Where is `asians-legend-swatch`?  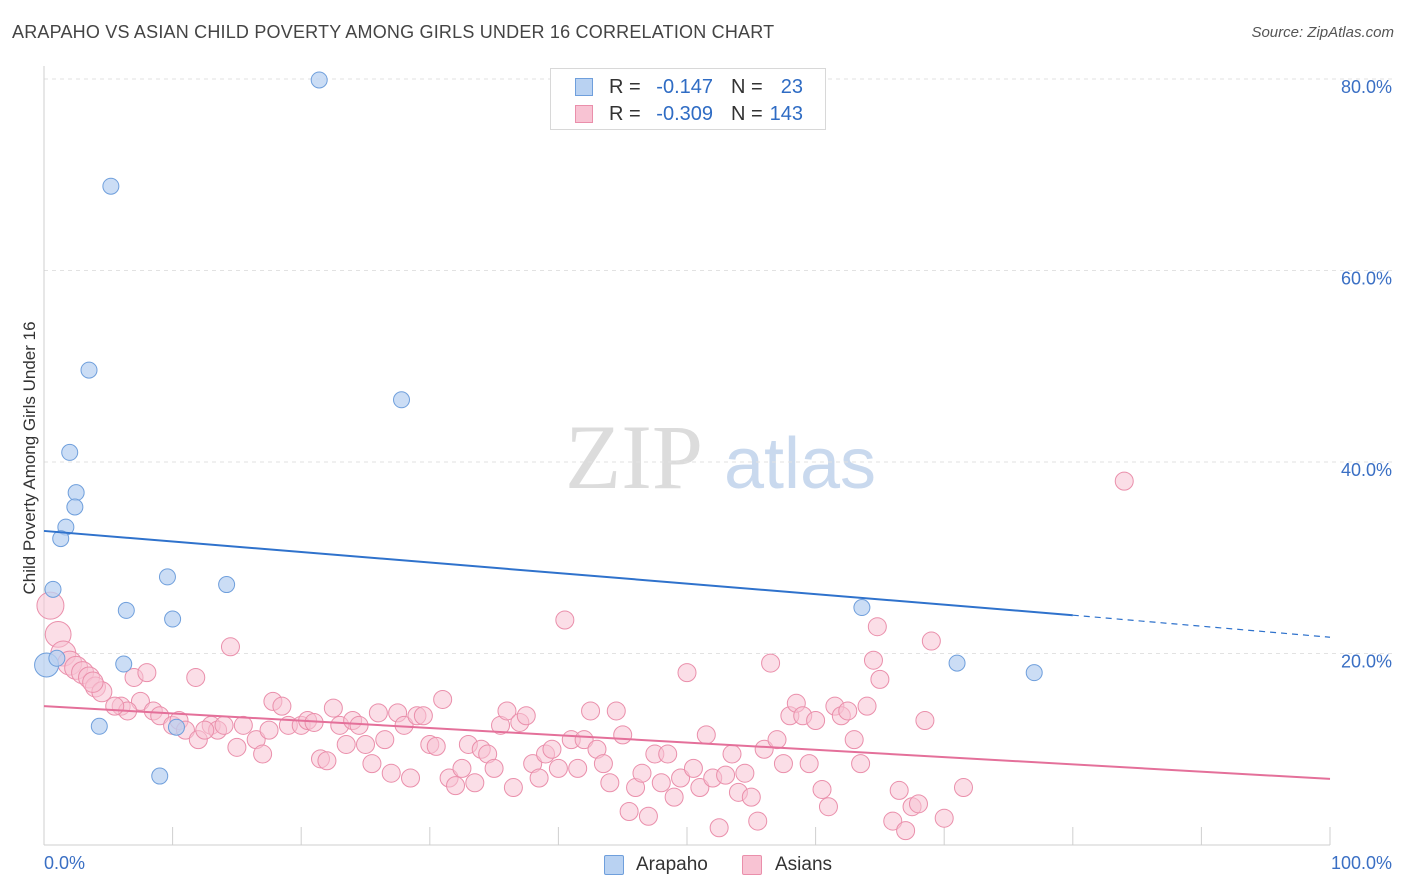
asians-legend-swatch is located at coordinates (752, 865).